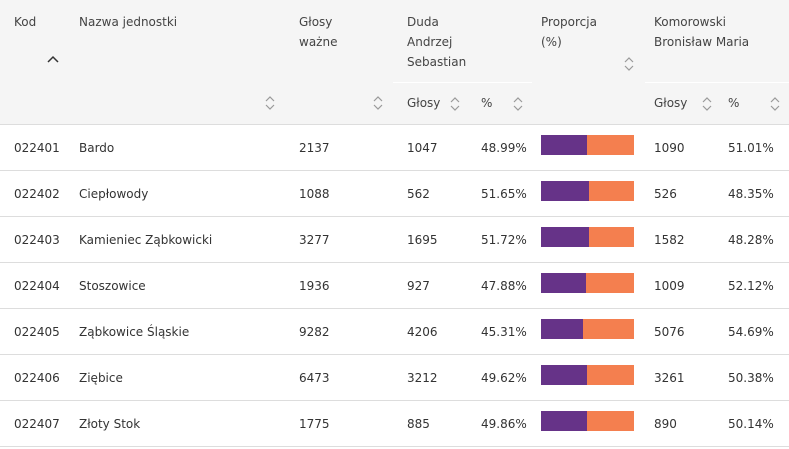 This screenshot has height=449, width=789. What do you see at coordinates (175, 193) in the screenshot?
I see `cell-nazwa: Ciepłowody` at bounding box center [175, 193].